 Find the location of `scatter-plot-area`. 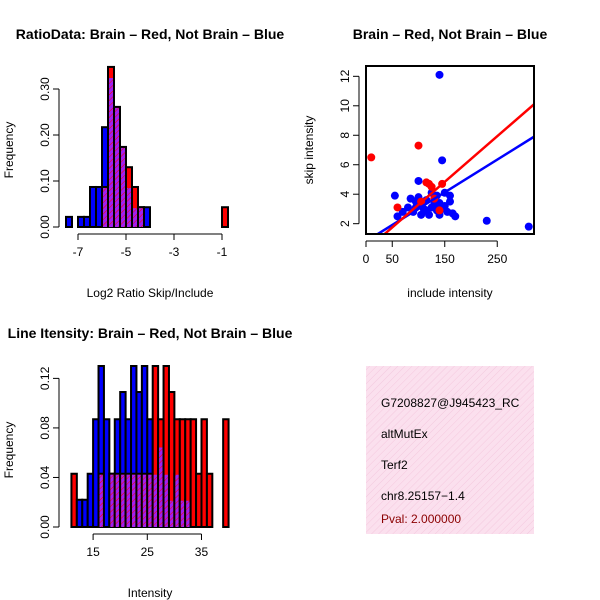

scatter-plot-area is located at coordinates (450, 152).